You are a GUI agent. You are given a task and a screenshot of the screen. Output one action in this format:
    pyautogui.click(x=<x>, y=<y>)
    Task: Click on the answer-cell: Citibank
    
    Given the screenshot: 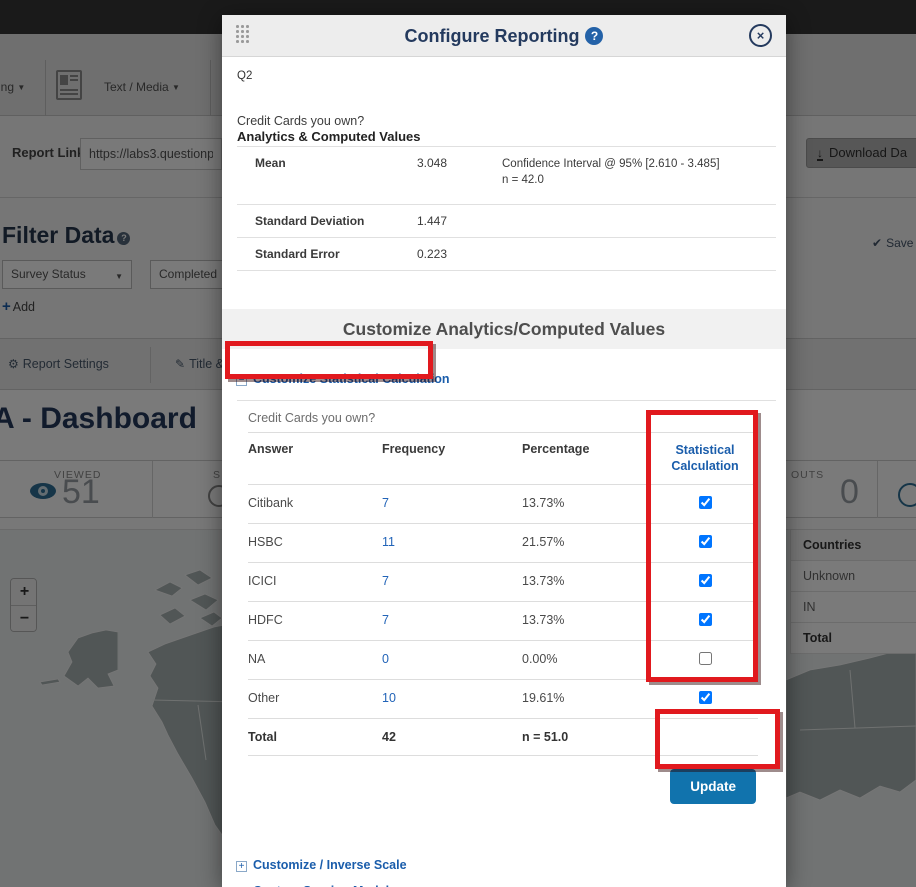 What is the action you would take?
    pyautogui.click(x=271, y=503)
    